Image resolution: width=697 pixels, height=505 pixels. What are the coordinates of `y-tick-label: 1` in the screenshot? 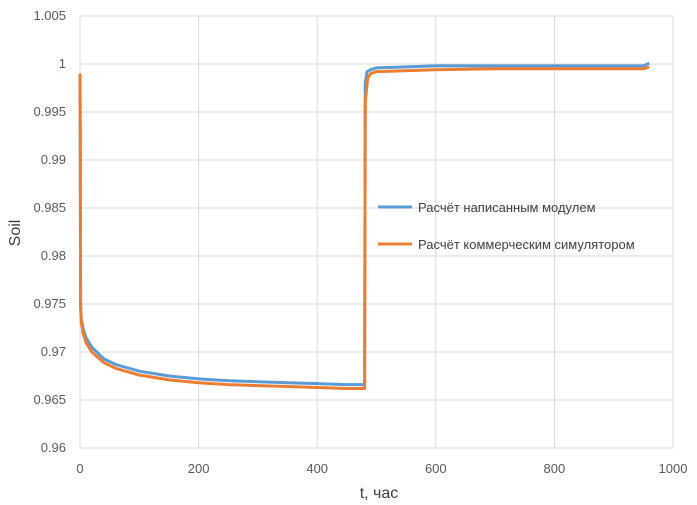 It's located at (62, 63).